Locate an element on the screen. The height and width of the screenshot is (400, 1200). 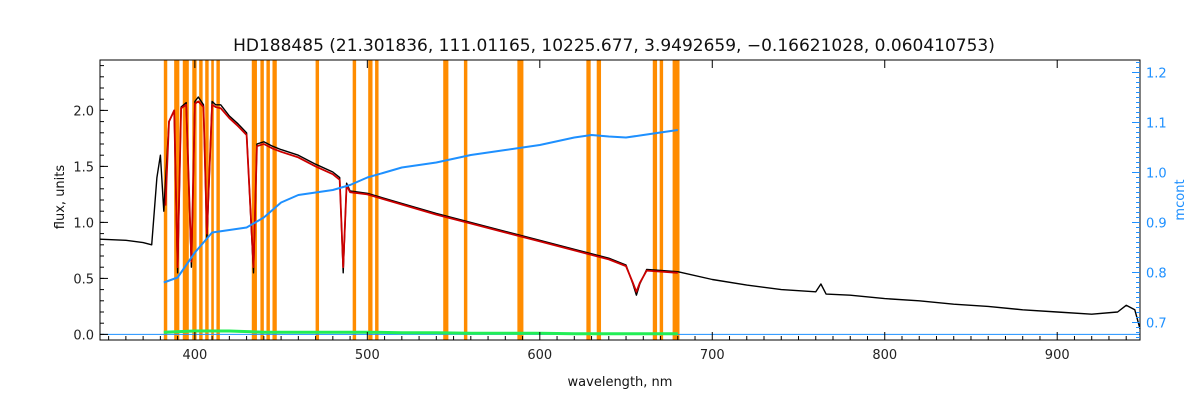
y2-tick-label-1.1: 1.1 is located at coordinates (1156, 124).